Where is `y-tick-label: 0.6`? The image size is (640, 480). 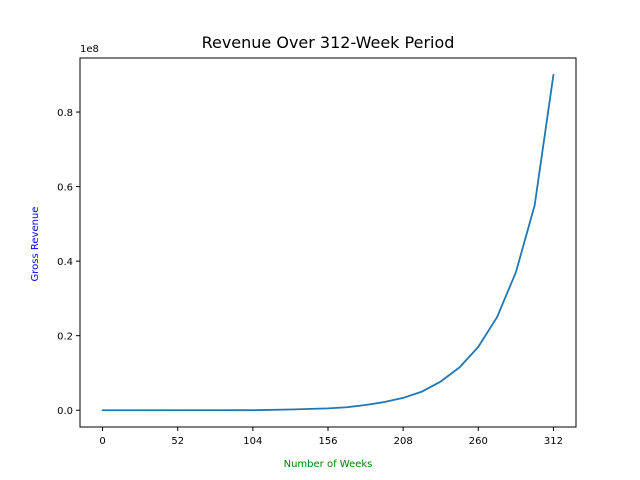 y-tick-label: 0.6 is located at coordinates (65, 188).